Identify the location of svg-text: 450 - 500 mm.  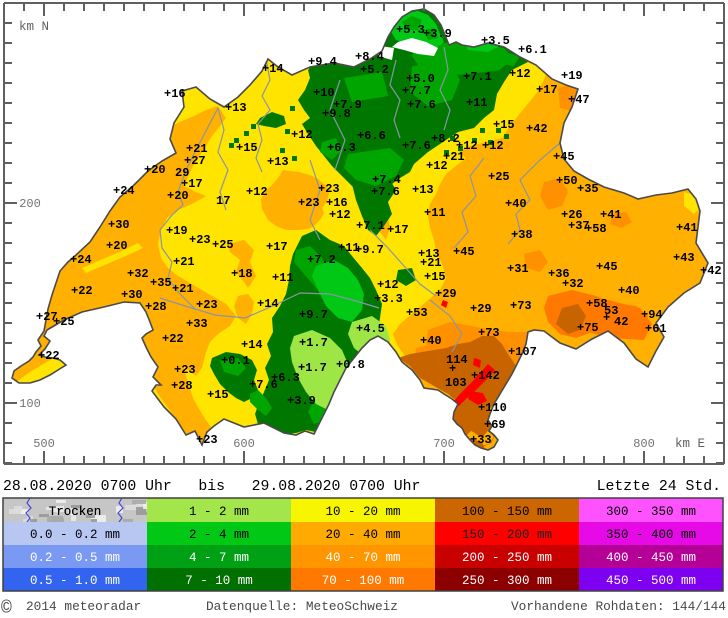
(651, 581).